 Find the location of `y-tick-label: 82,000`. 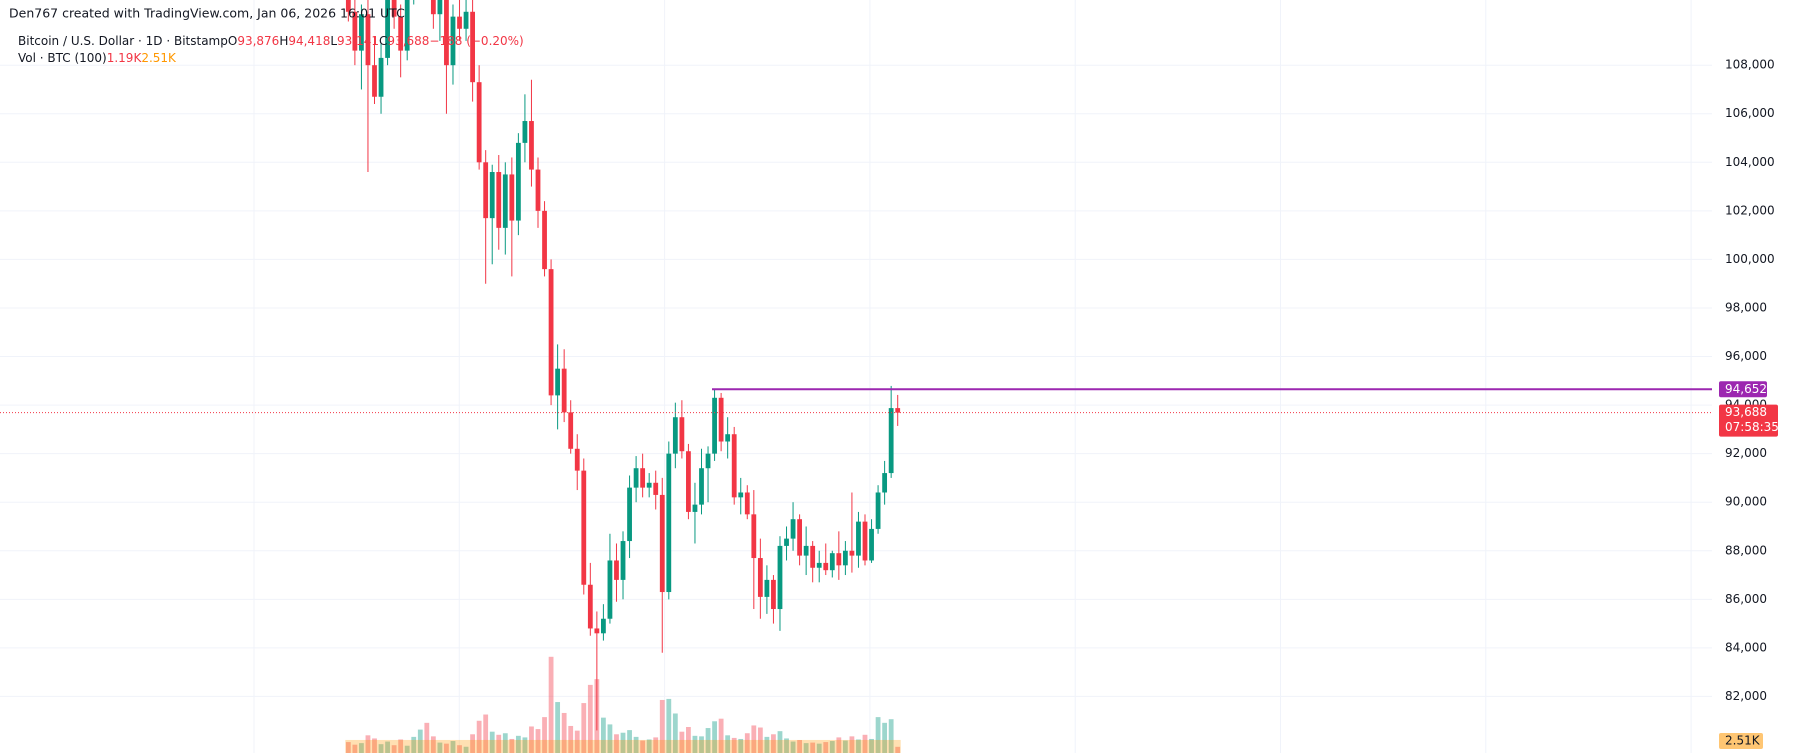

y-tick-label: 82,000 is located at coordinates (1746, 696).